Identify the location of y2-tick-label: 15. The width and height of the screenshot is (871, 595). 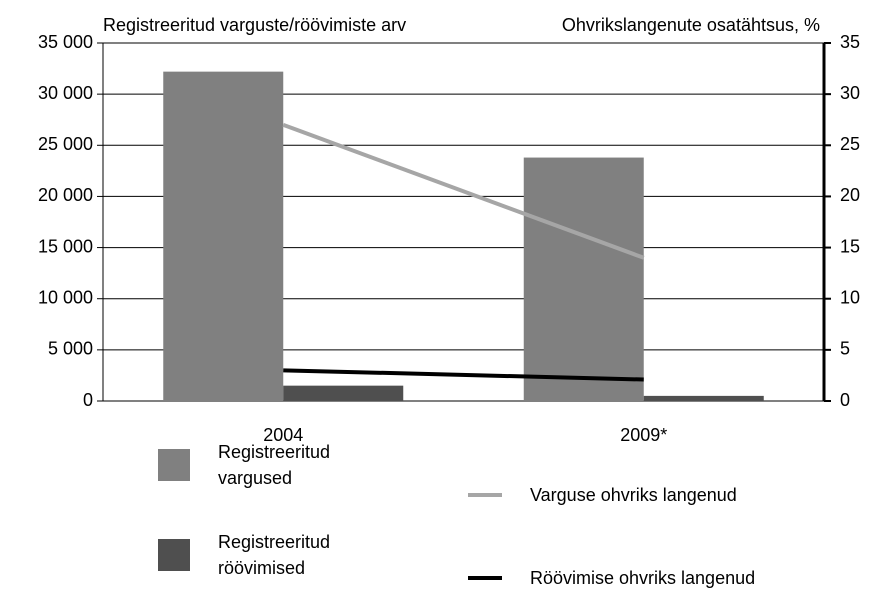
(850, 246).